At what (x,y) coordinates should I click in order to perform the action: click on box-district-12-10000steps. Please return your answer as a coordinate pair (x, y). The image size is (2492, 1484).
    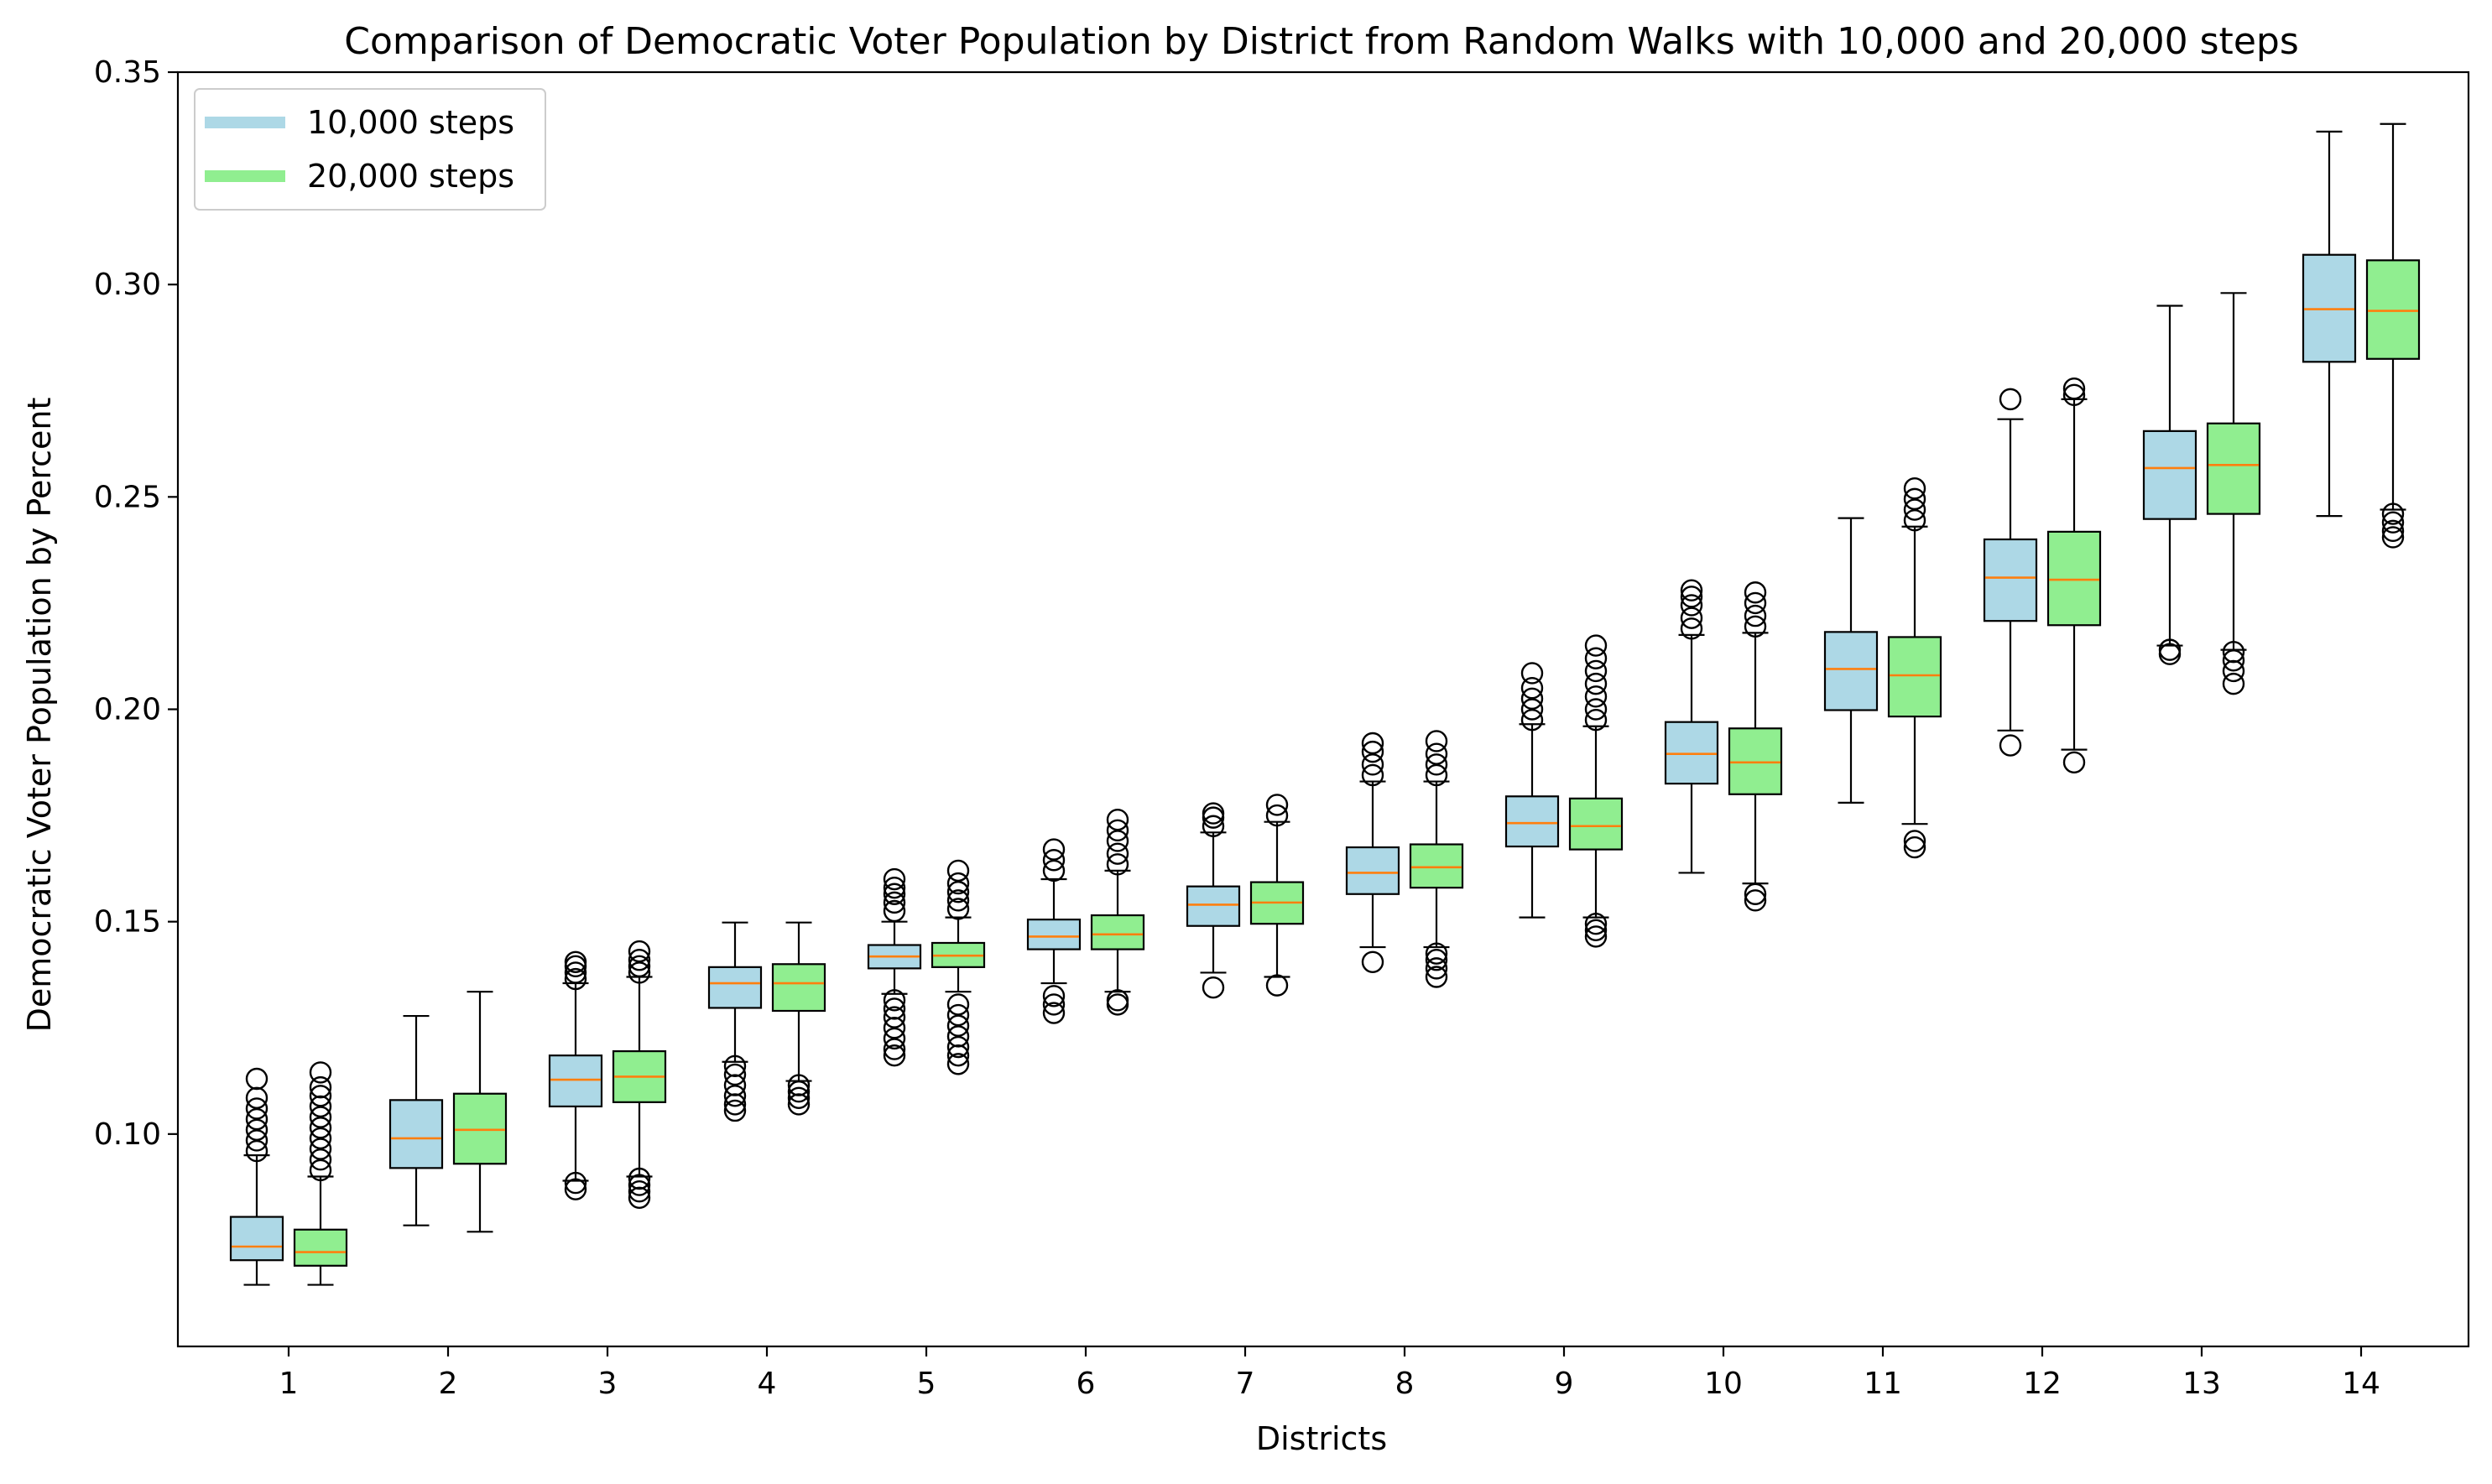
    Looking at the image, I should click on (2011, 572).